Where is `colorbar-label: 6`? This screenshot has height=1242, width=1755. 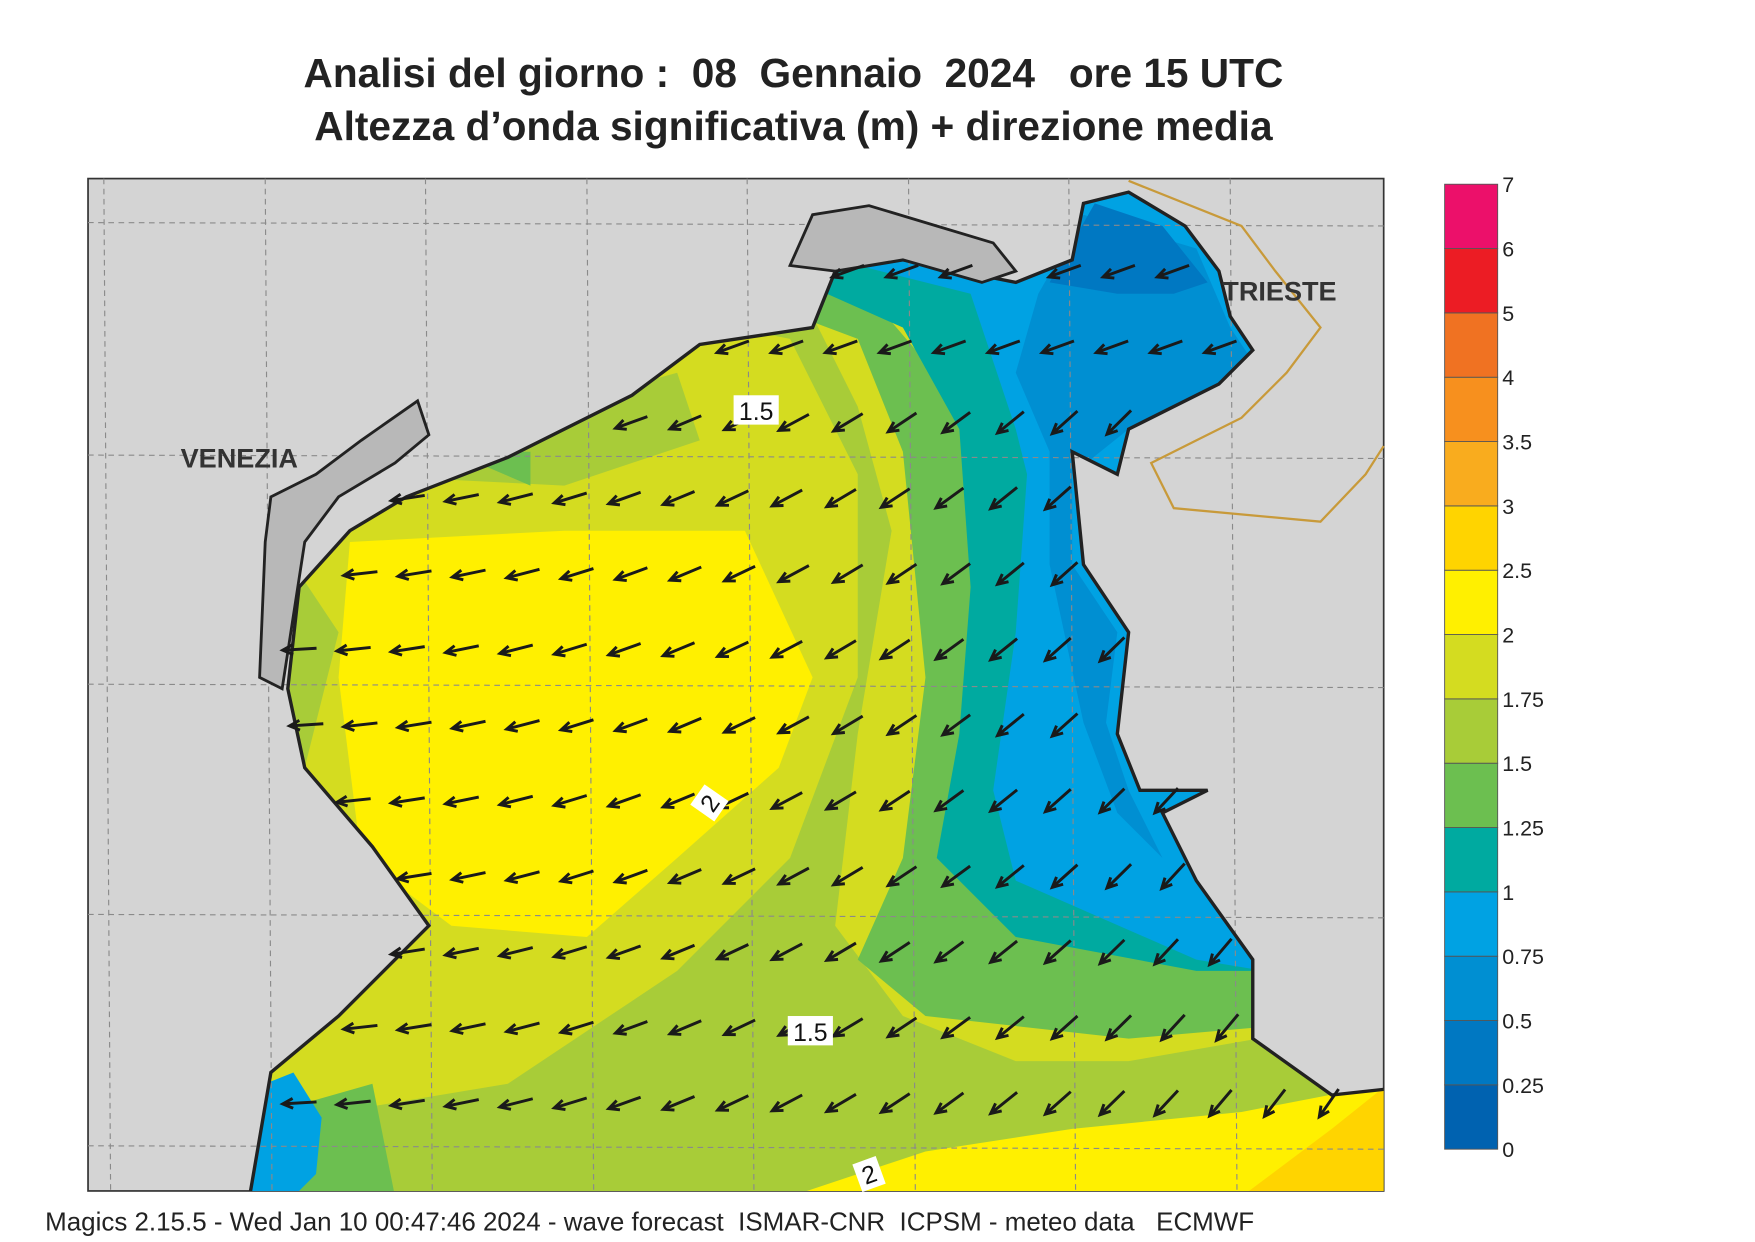
colorbar-label: 6 is located at coordinates (1508, 249).